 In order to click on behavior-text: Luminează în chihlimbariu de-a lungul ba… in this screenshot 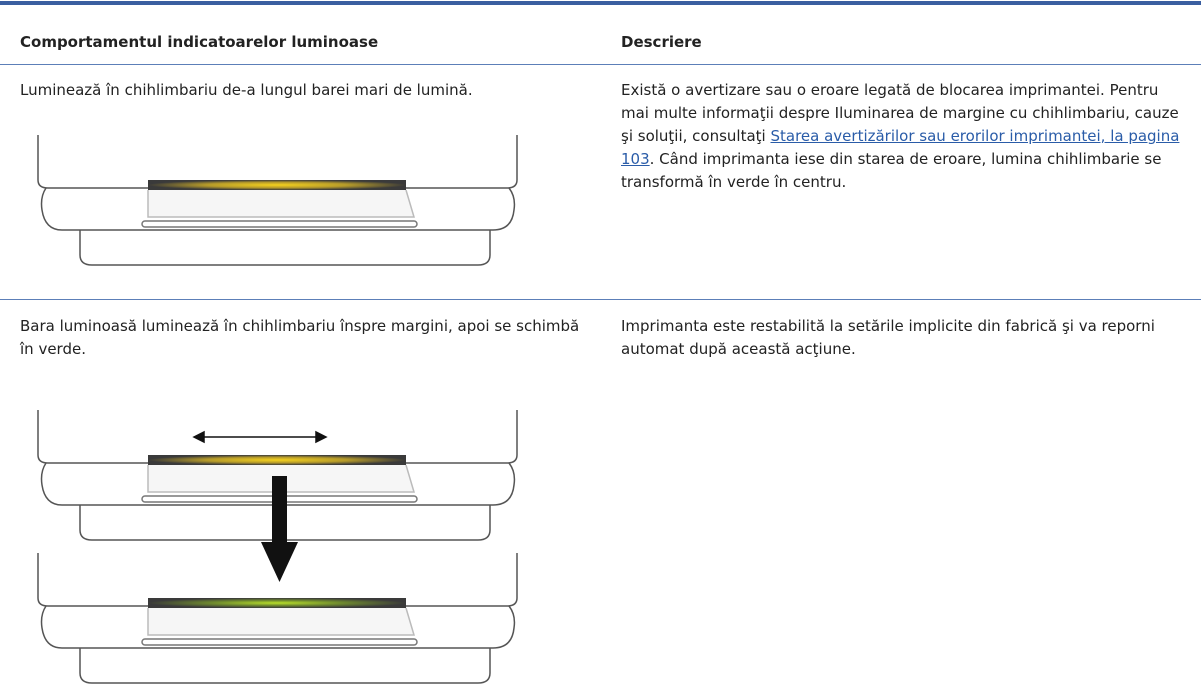, I will do `click(246, 90)`.